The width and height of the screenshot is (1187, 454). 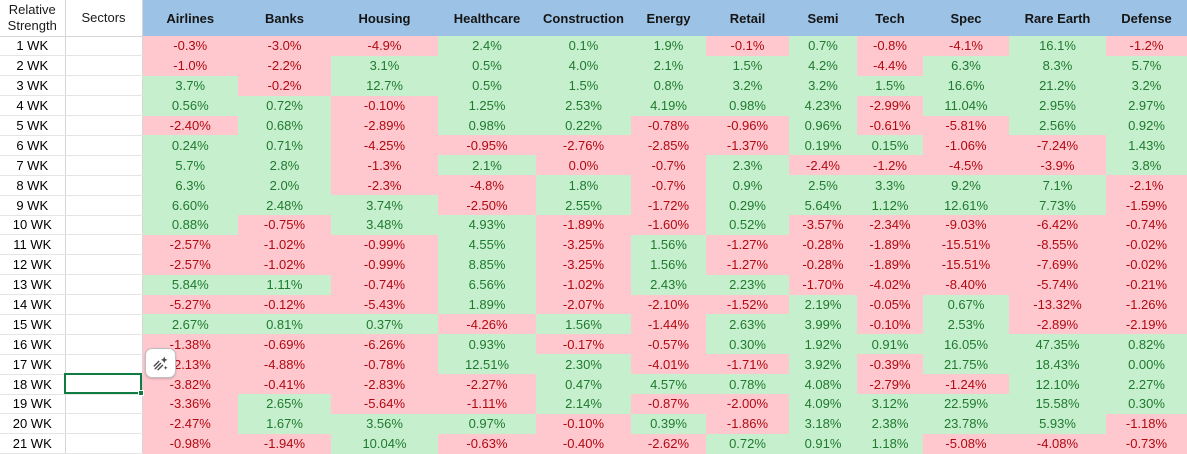 What do you see at coordinates (384, 344) in the screenshot?
I see `value-cell: -6.26%` at bounding box center [384, 344].